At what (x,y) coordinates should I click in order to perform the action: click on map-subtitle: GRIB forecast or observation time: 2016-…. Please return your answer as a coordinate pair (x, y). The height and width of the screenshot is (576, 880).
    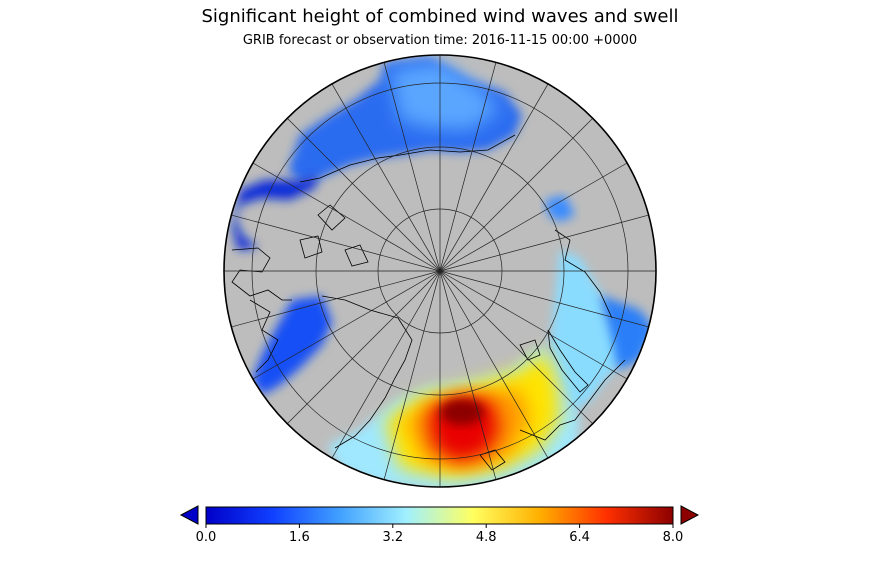
    Looking at the image, I should click on (440, 40).